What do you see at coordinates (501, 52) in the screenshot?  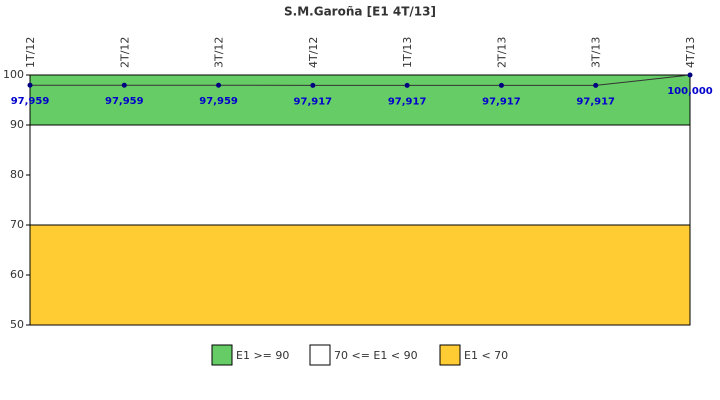 I see `x-tick-label: 2T/13` at bounding box center [501, 52].